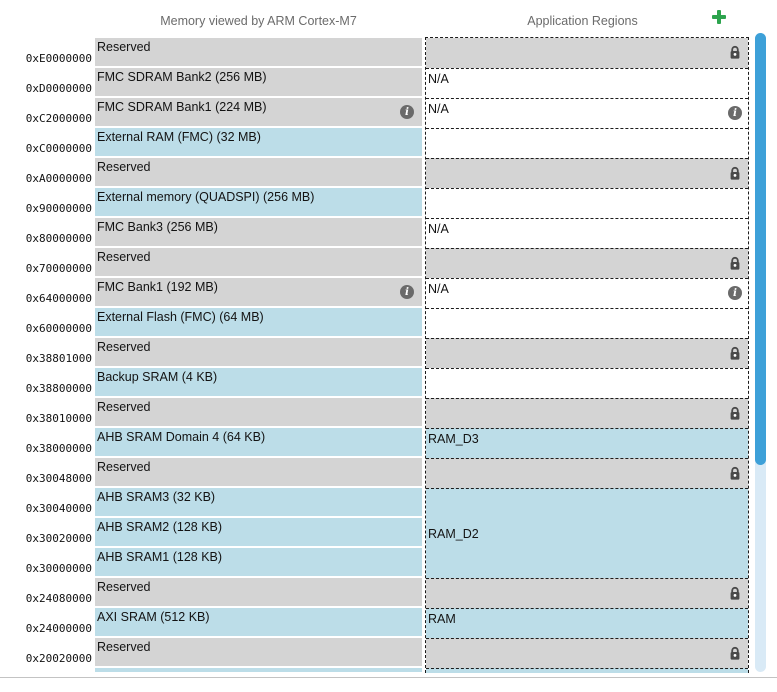 Image resolution: width=777 pixels, height=692 pixels. Describe the element at coordinates (206, 197) in the screenshot. I see `memory-block-label: External memory (QUADSPI) (256 MB)` at that location.